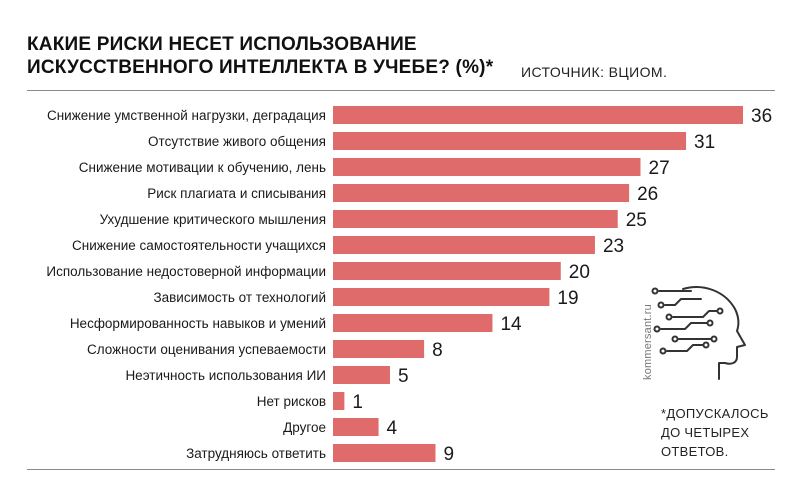  I want to click on category-label: Нет рисков, so click(291, 401).